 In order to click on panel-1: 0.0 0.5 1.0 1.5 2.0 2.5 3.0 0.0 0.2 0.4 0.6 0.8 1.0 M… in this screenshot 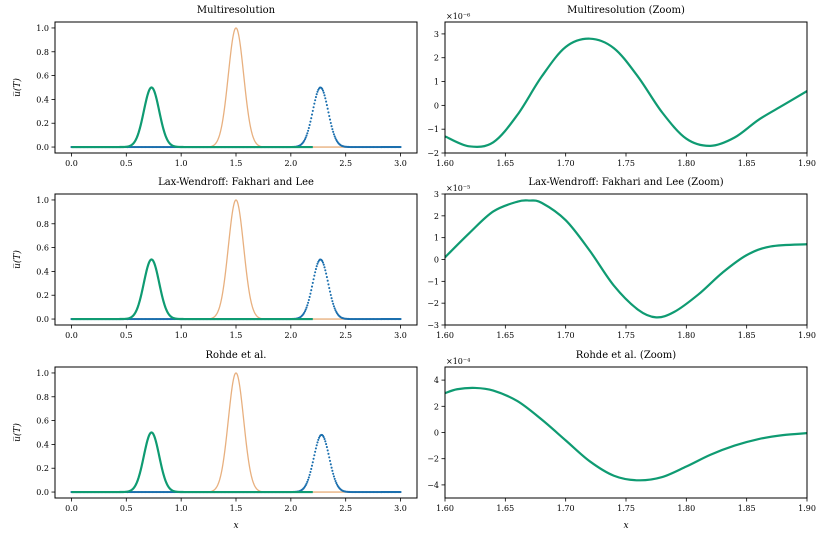, I will do `click(215, 86)`.